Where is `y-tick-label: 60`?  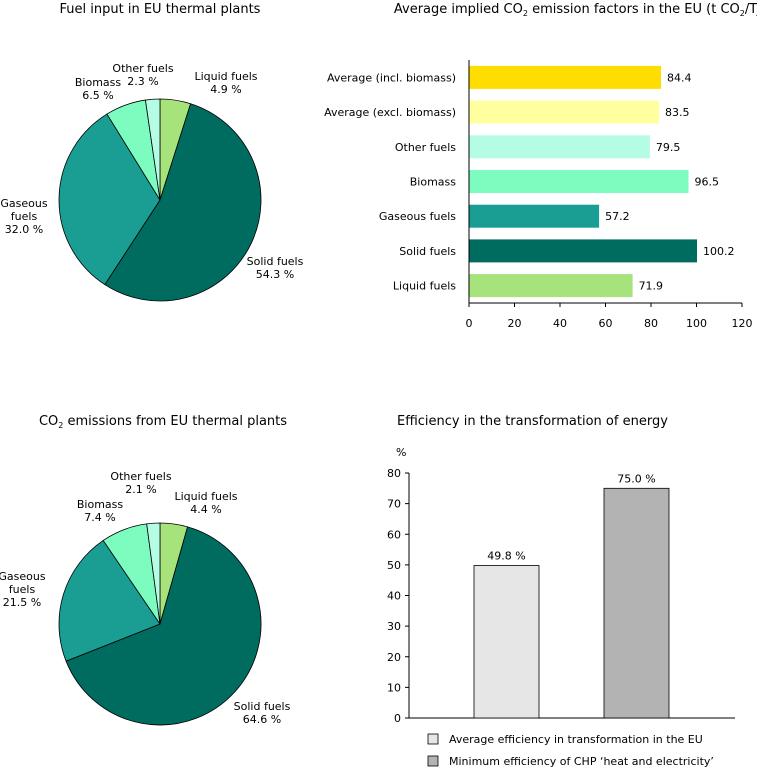 y-tick-label: 60 is located at coordinates (394, 534).